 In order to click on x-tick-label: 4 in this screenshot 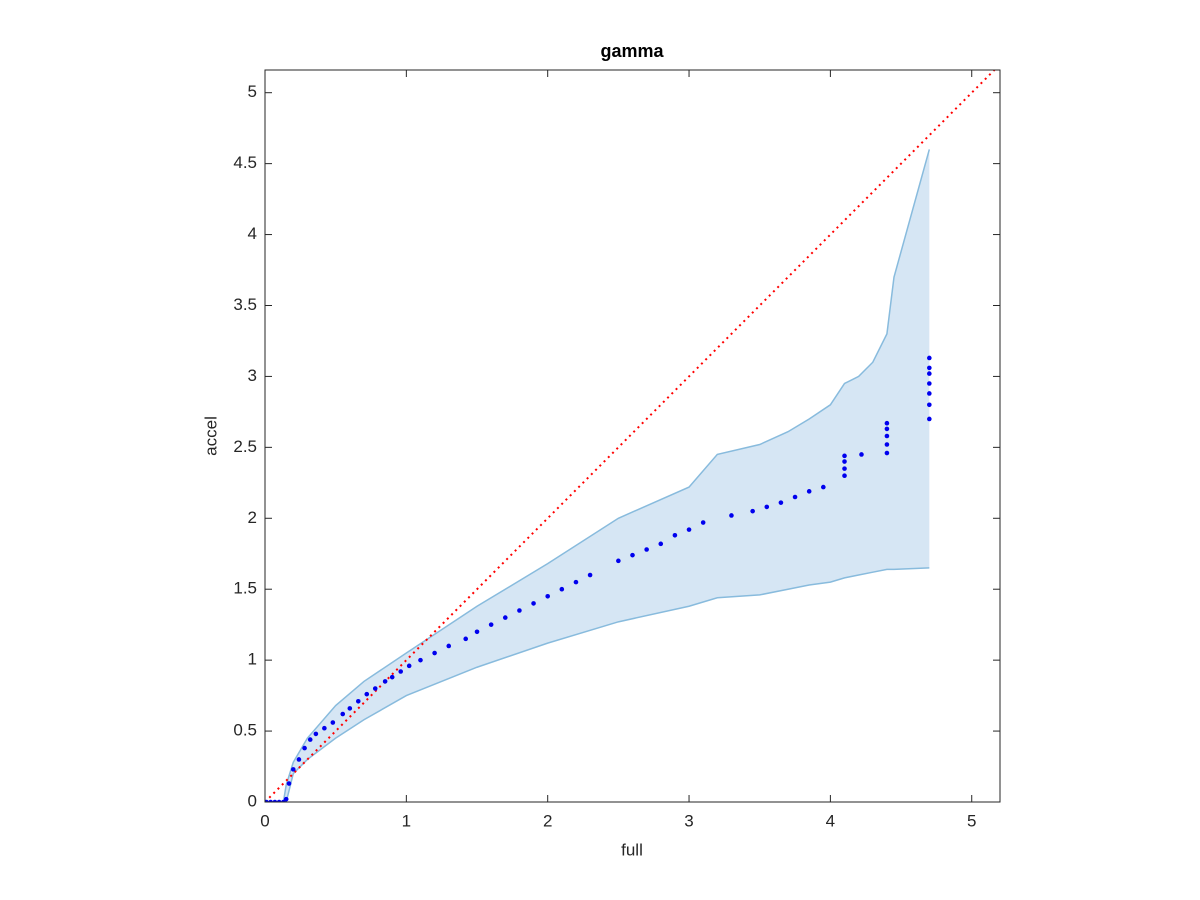, I will do `click(830, 820)`.